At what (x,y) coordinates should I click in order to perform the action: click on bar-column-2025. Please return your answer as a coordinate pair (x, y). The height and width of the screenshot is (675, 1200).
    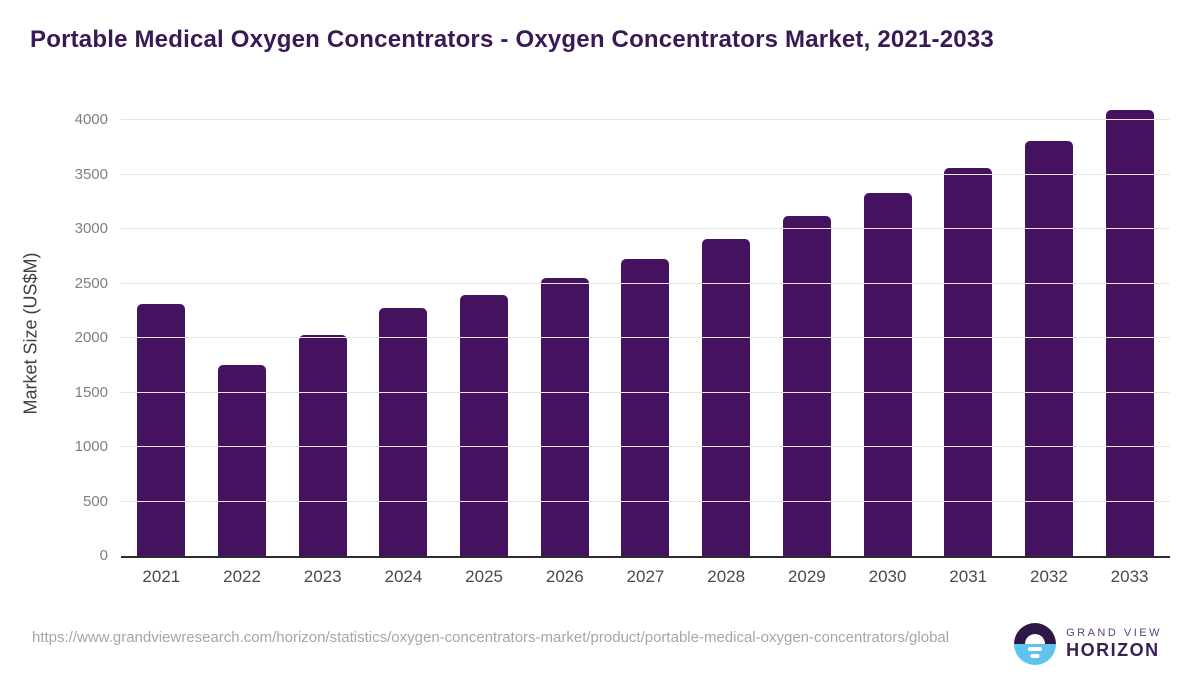
    Looking at the image, I should click on (484, 332).